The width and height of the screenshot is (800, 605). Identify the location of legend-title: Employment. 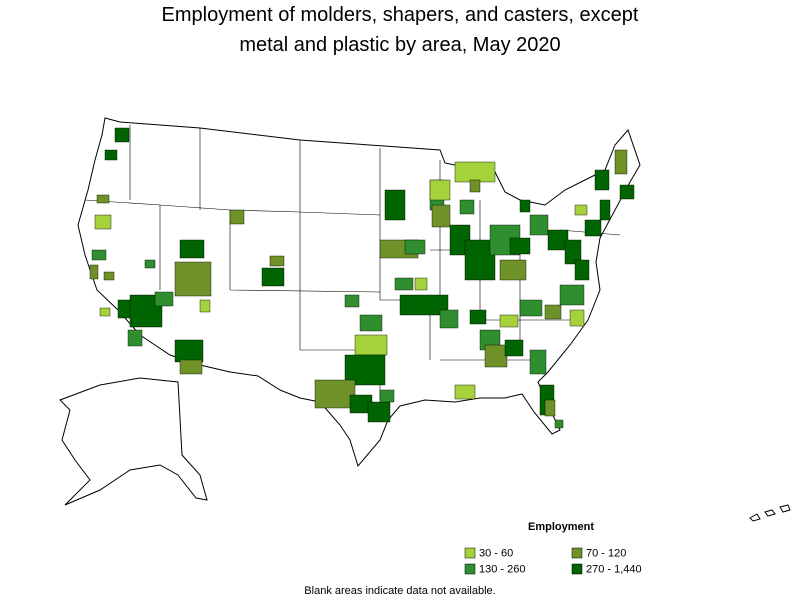
(561, 527).